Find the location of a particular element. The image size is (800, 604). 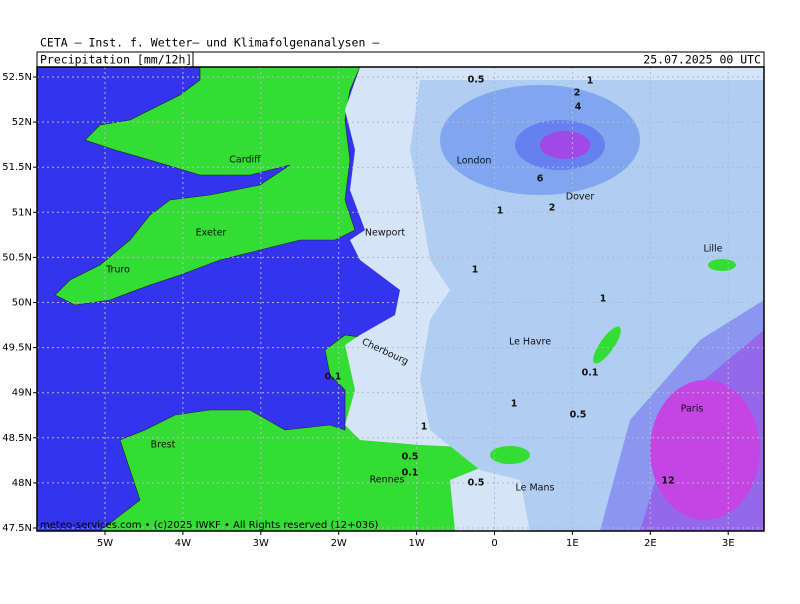

city-label: Le Mans is located at coordinates (535, 488).